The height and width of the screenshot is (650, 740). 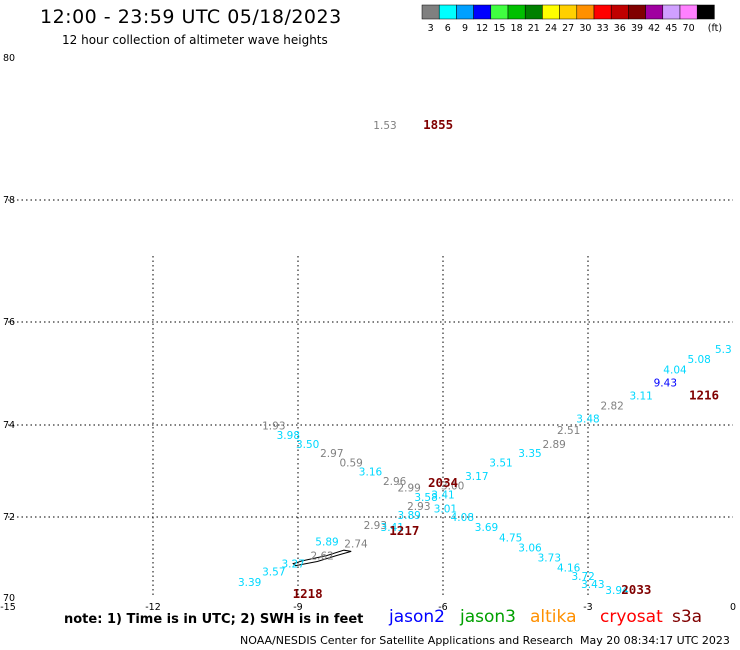 What do you see at coordinates (592, 585) in the screenshot?
I see `wave-height-label: 3.43` at bounding box center [592, 585].